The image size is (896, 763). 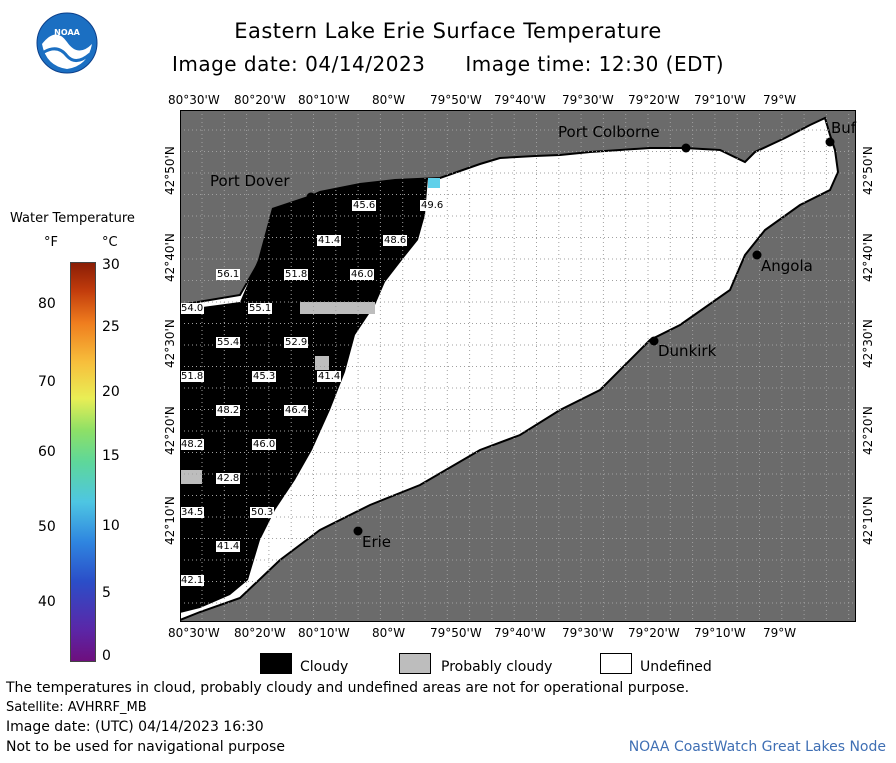 What do you see at coordinates (260, 100) in the screenshot?
I see `lon-label-top: 80°20'W` at bounding box center [260, 100].